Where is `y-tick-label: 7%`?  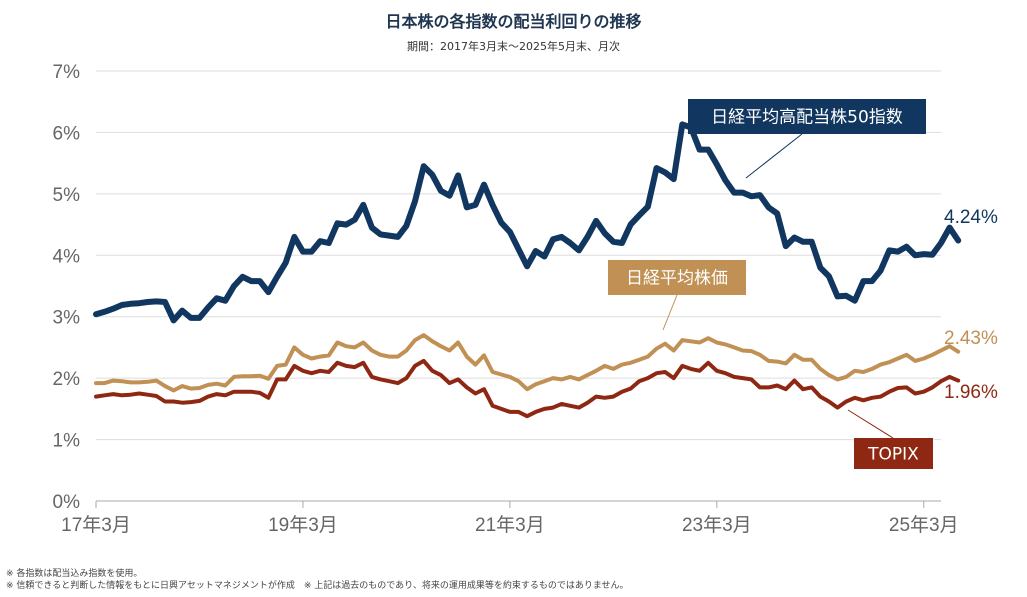
y-tick-label: 7% is located at coordinates (67, 72).